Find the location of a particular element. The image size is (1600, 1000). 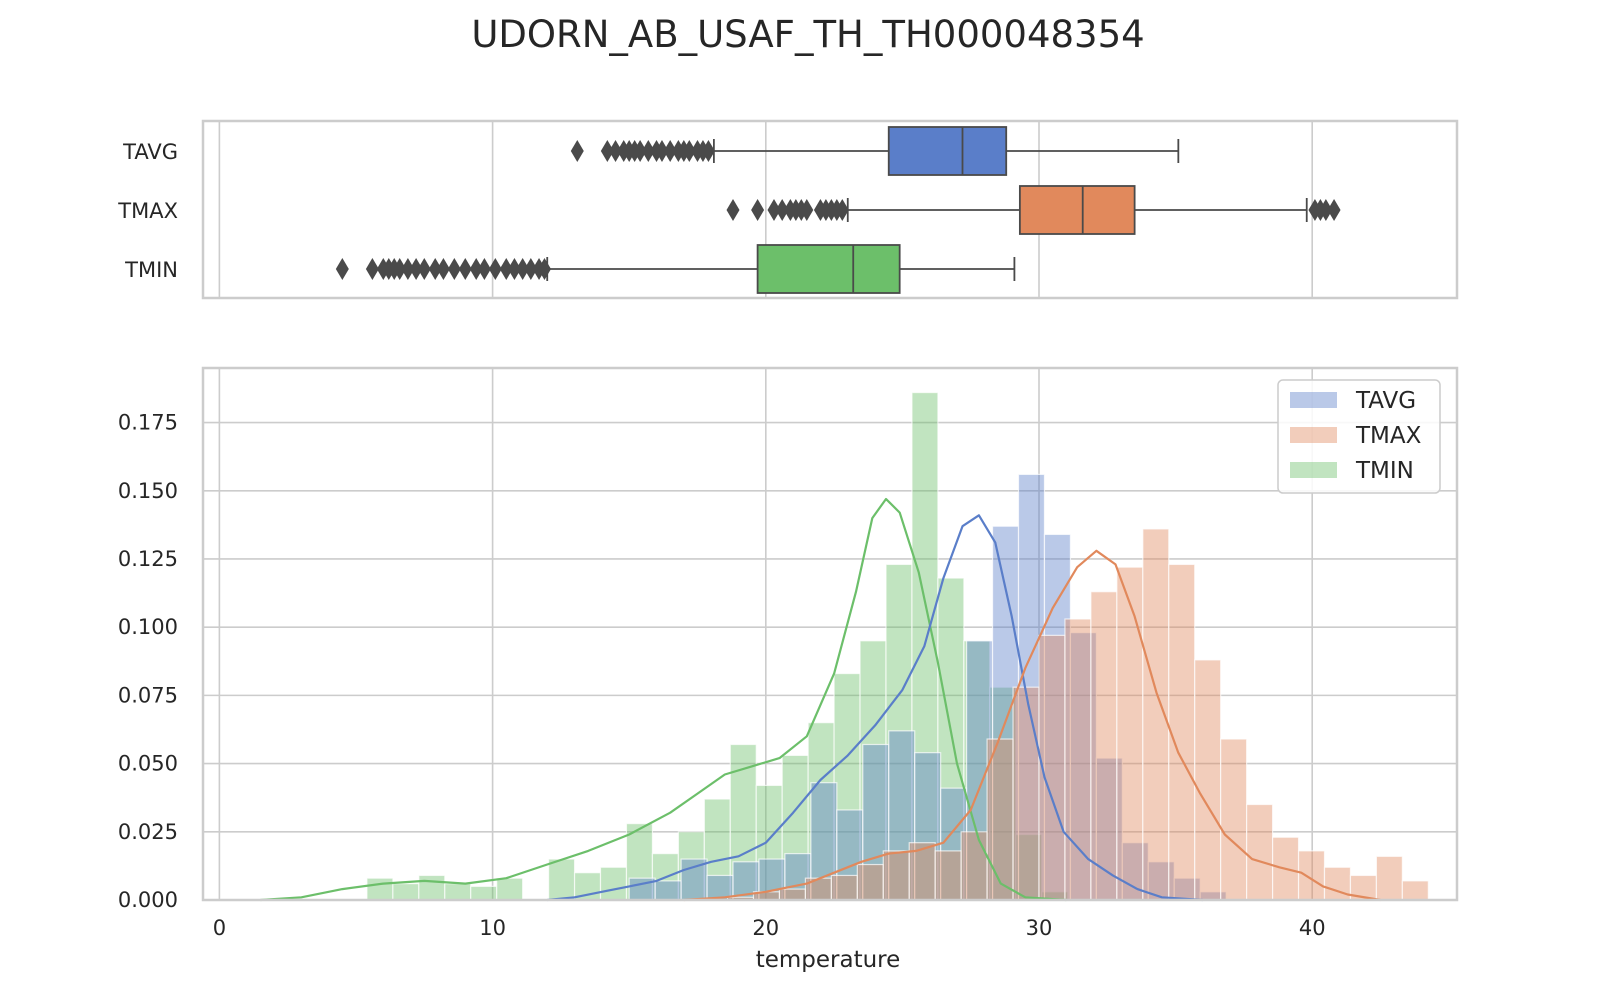

legend-label-tavg: TAVG is located at coordinates (1385, 401).